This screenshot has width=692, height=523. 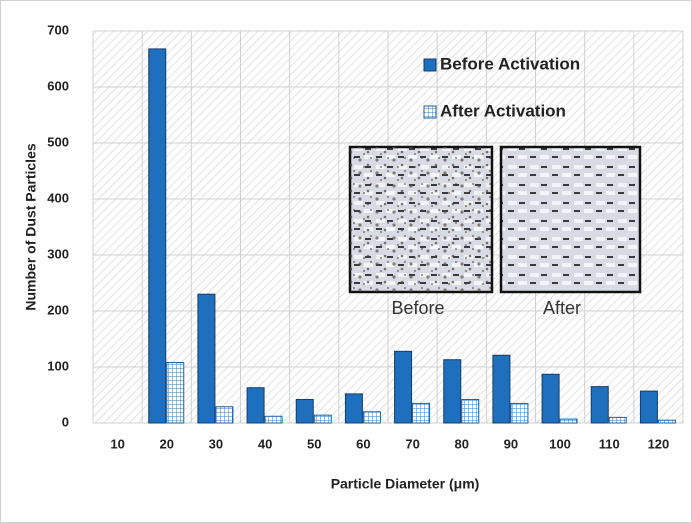 I want to click on x-tick-label: 50, so click(x=314, y=443).